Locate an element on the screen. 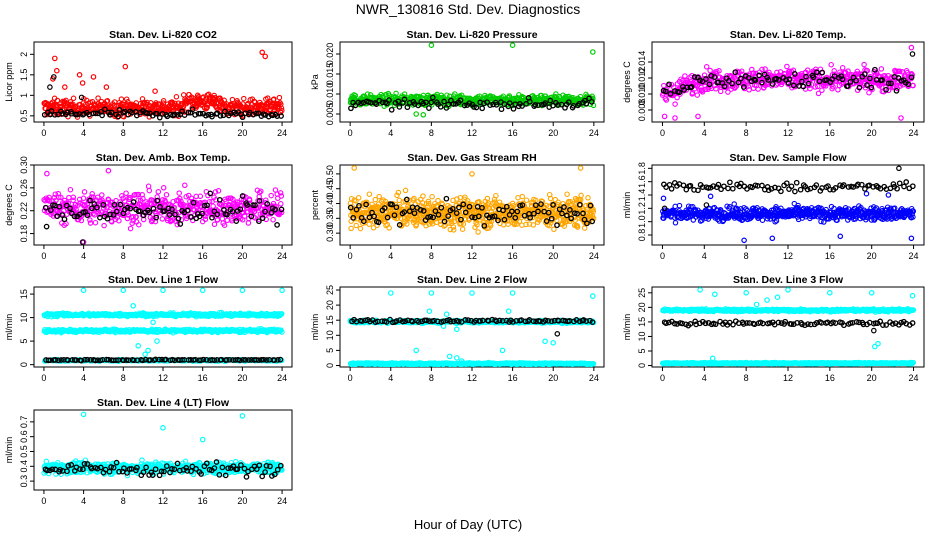  panel-title: Stan. Dev. Gas Stream RH is located at coordinates (471, 158).